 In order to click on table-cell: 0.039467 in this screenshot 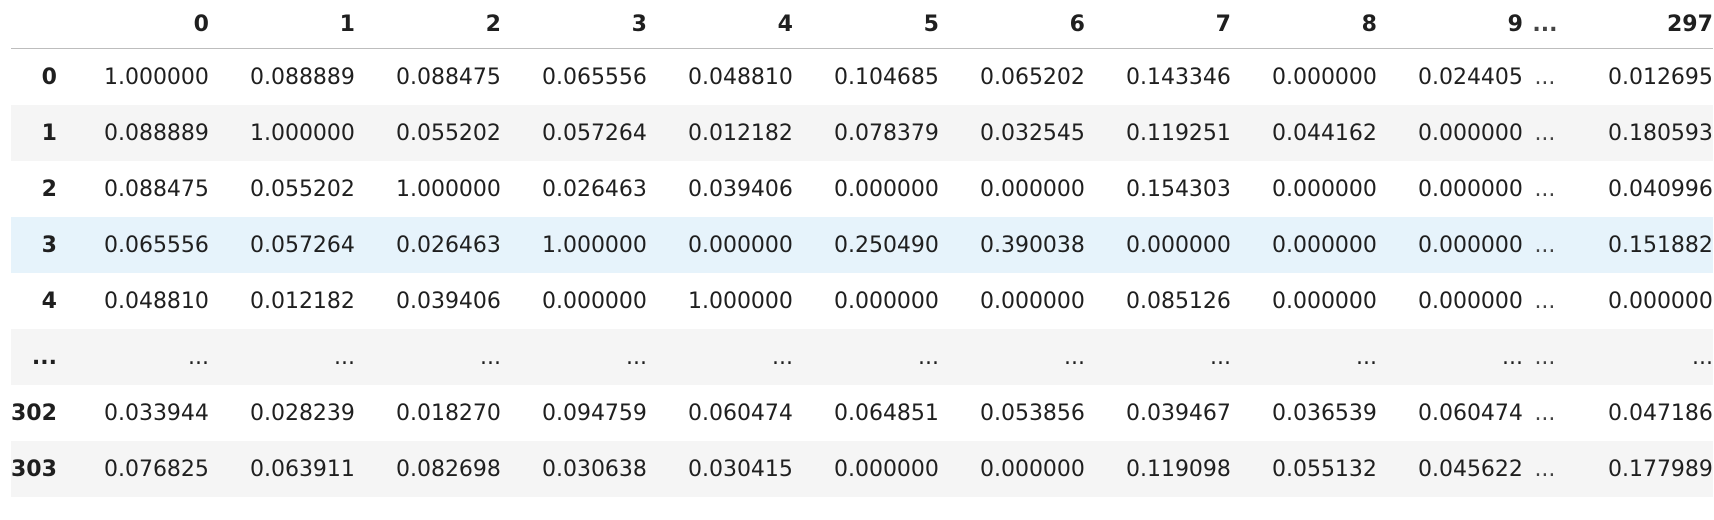, I will do `click(1178, 413)`.